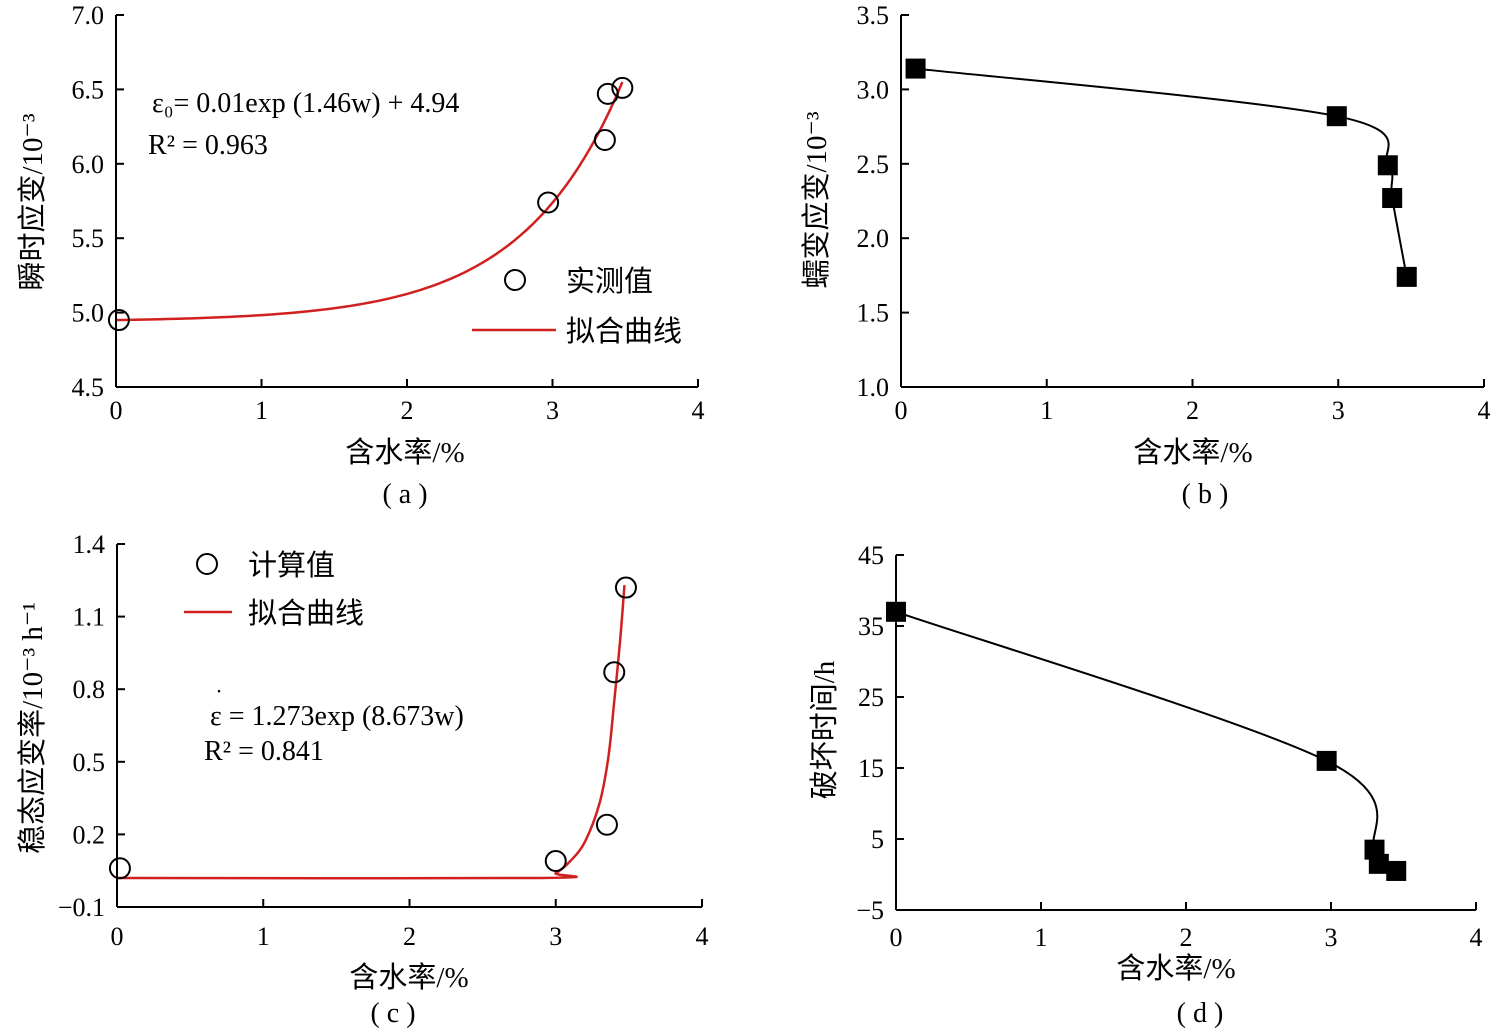 This screenshot has height=1034, width=1494. What do you see at coordinates (306, 613) in the screenshot?
I see `panel-c-legend-fit-label: 拟合曲线` at bounding box center [306, 613].